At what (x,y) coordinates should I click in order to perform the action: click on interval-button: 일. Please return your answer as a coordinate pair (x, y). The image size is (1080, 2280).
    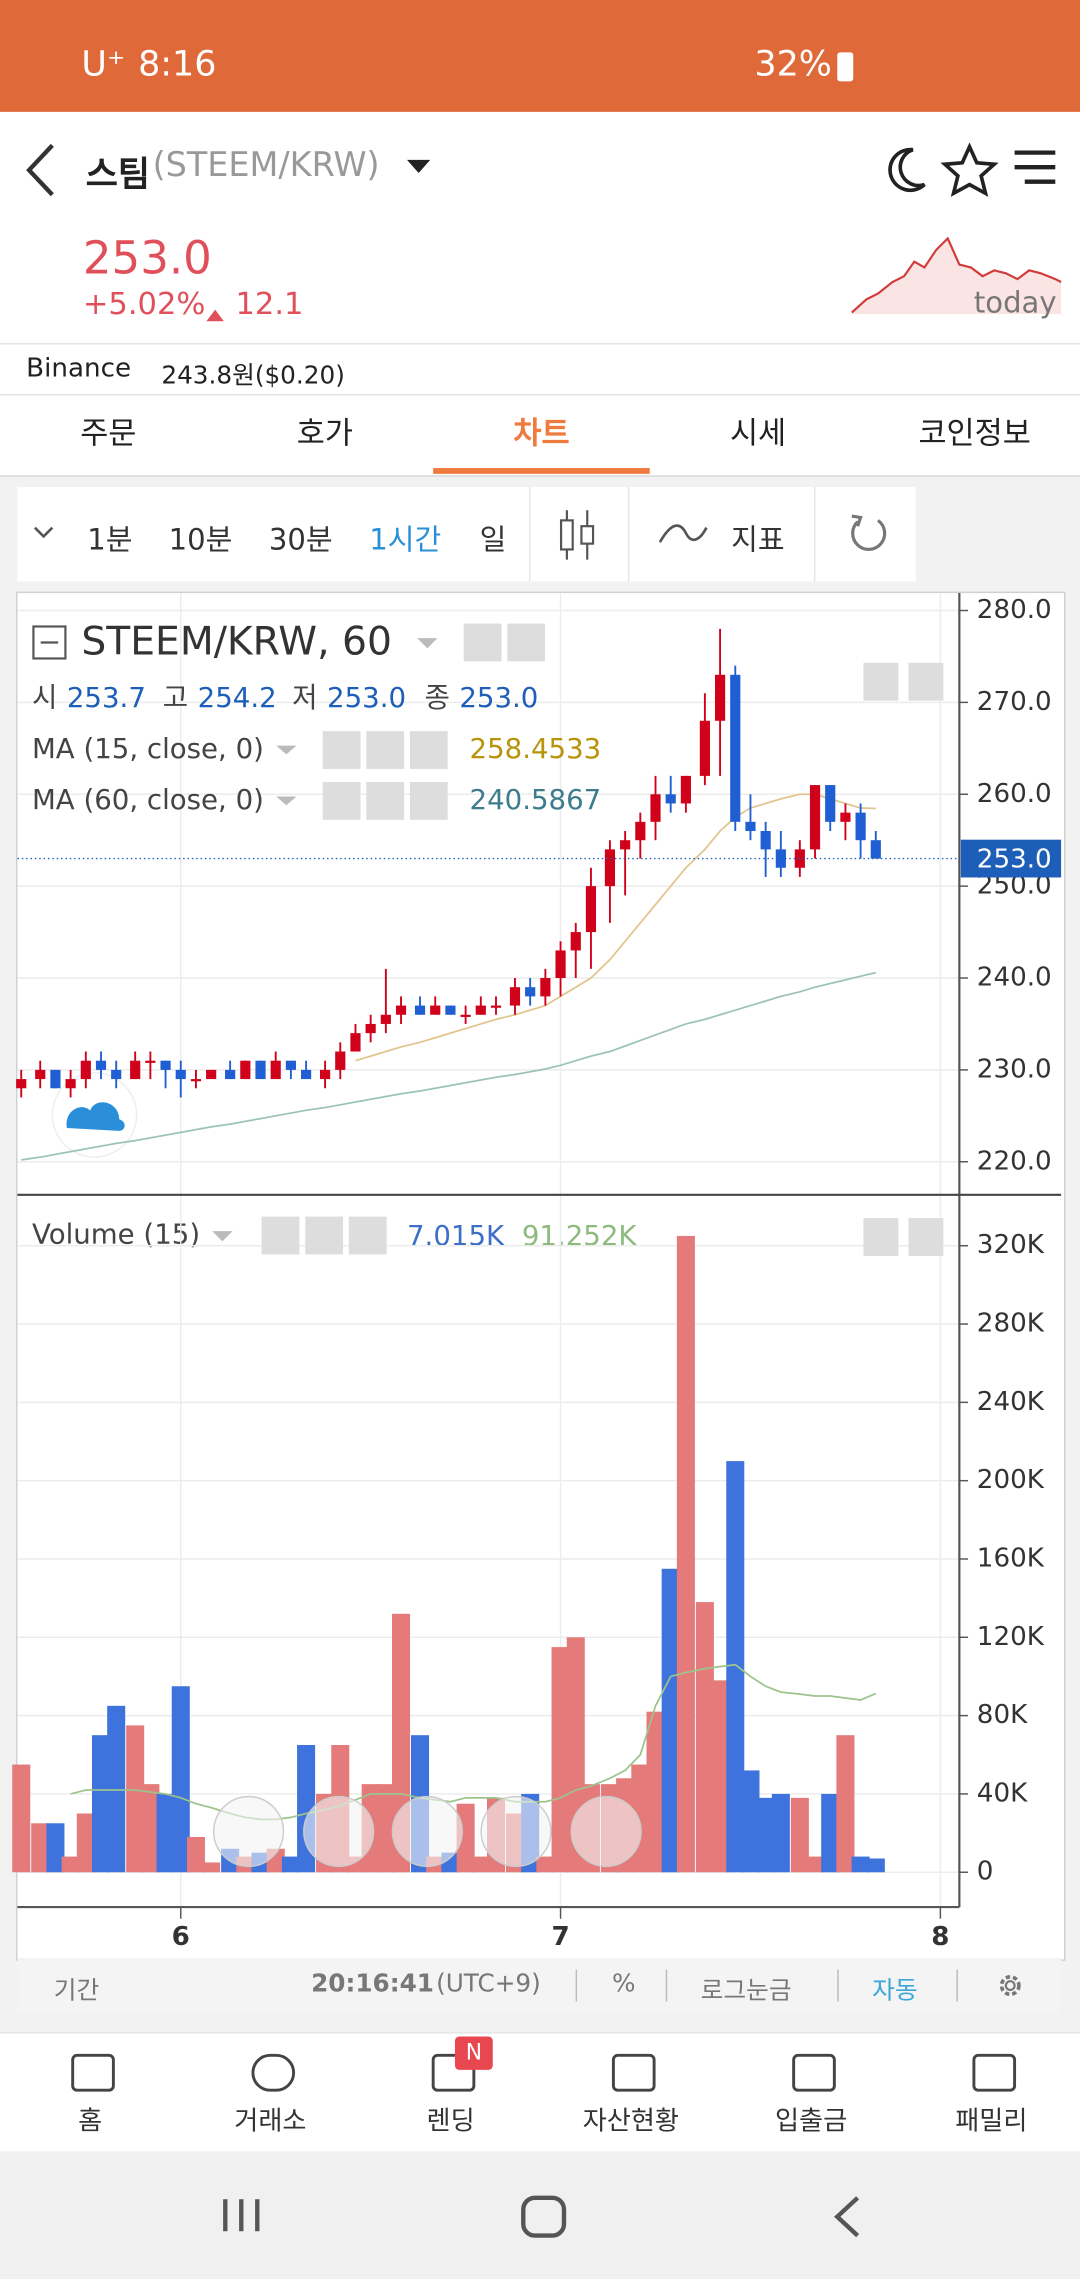
    Looking at the image, I should click on (493, 539).